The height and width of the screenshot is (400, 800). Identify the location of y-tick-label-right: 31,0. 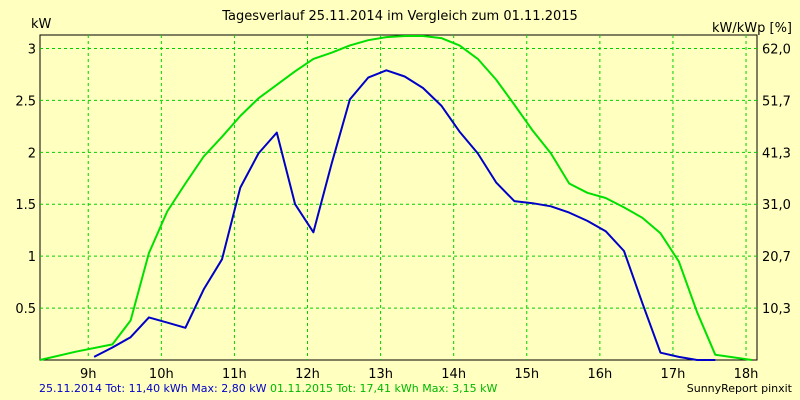
(776, 205).